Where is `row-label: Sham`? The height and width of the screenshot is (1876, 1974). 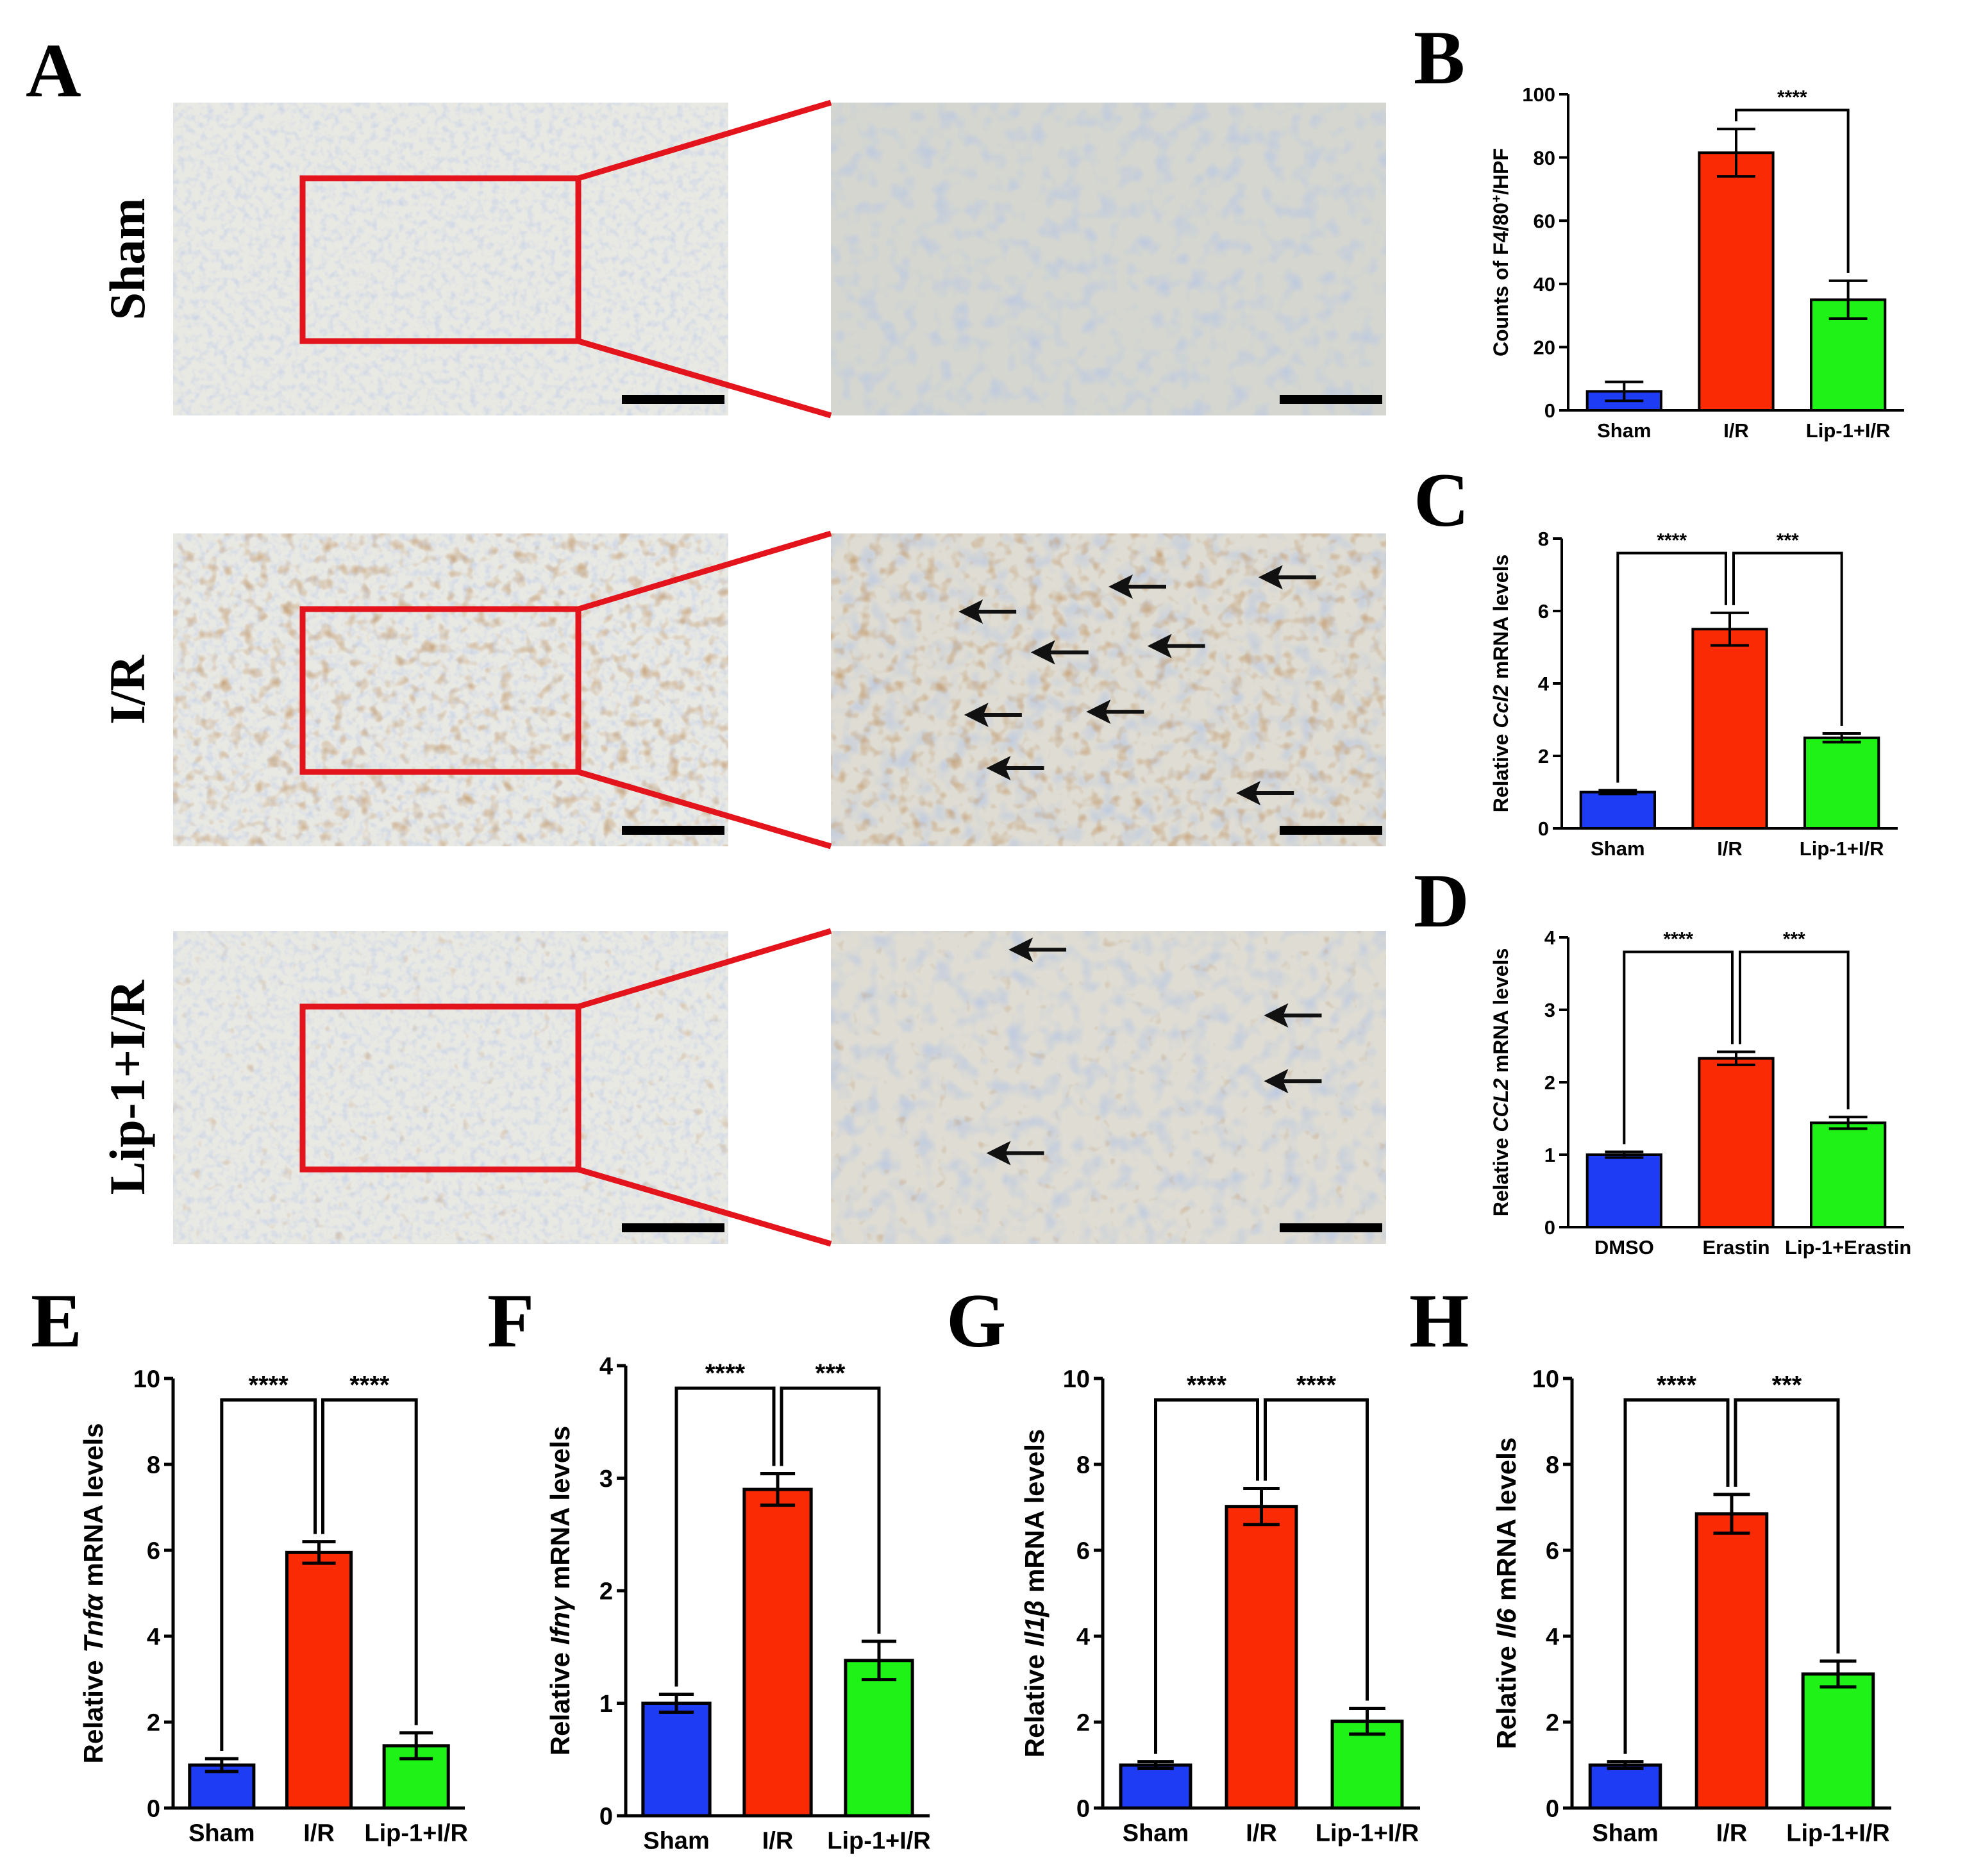
row-label: Sham is located at coordinates (127, 259).